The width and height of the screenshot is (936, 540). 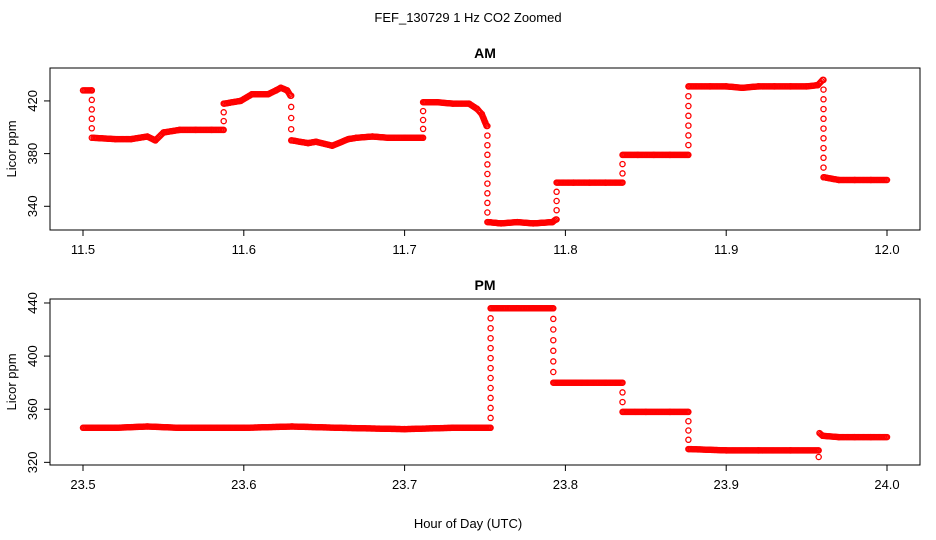 I want to click on x-tick-label-pm-4: 23.9, so click(x=726, y=484).